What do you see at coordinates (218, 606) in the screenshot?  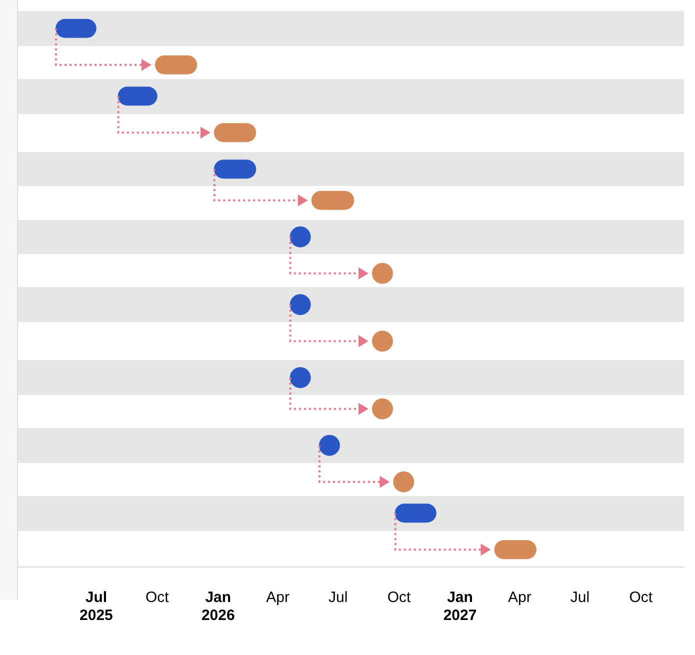 I see `x-tick-label: Jan 2026` at bounding box center [218, 606].